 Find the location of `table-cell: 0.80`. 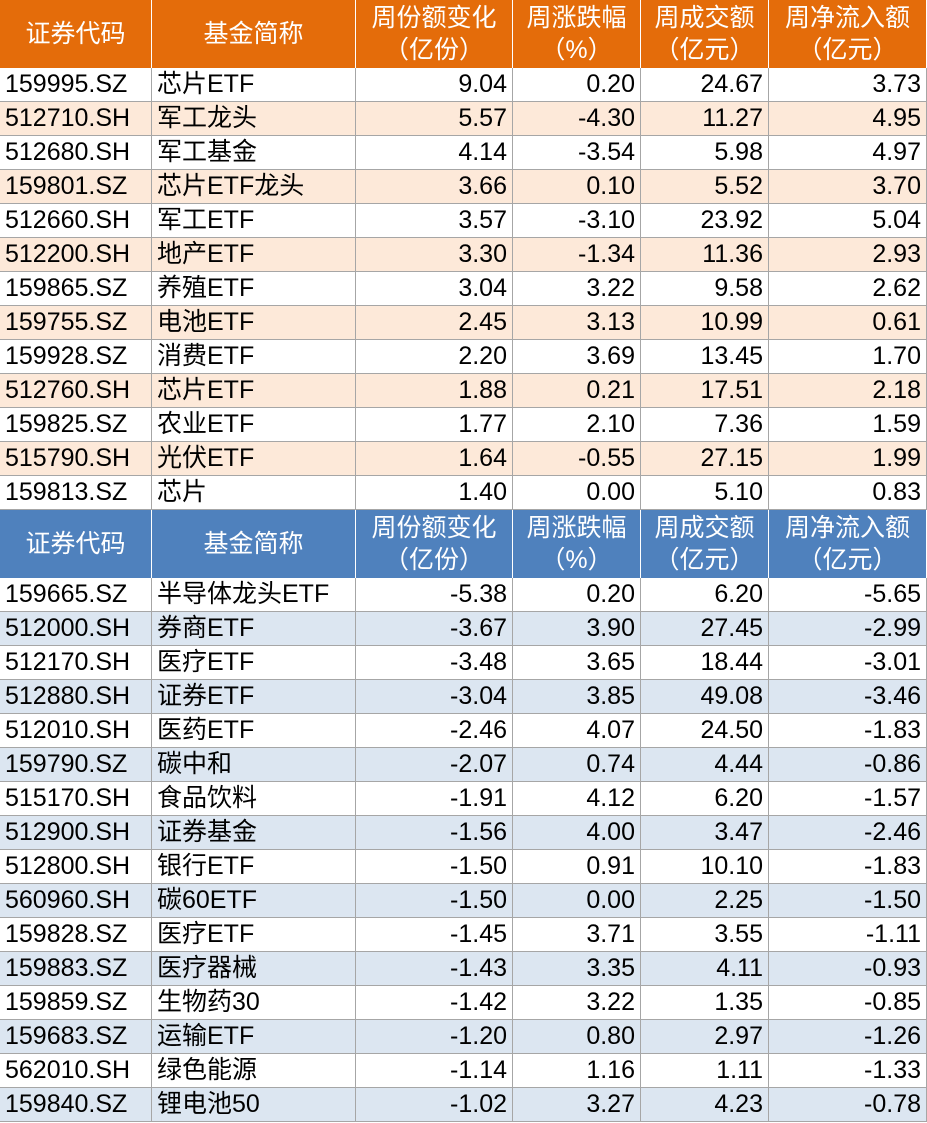

table-cell: 0.80 is located at coordinates (577, 1037).